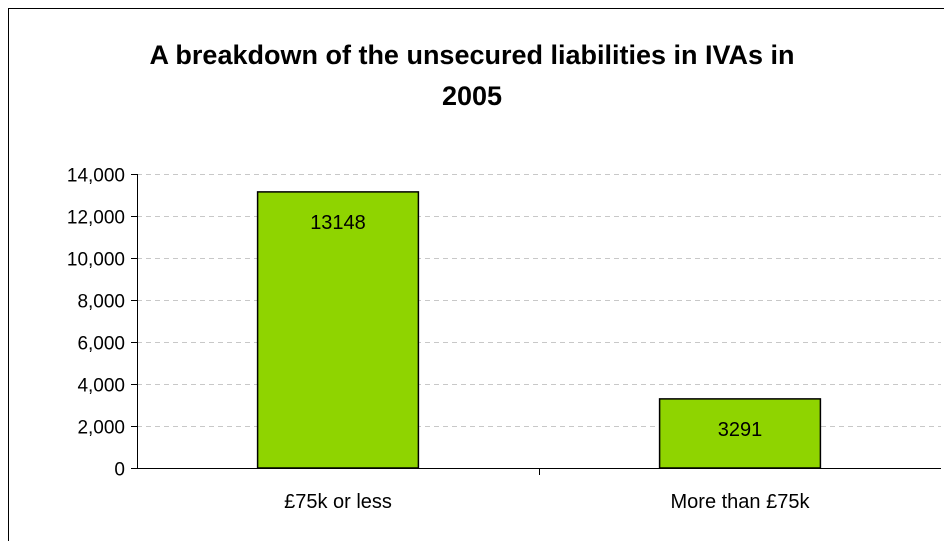 The width and height of the screenshot is (944, 541). I want to click on y-tick-label: 8,000, so click(101, 302).